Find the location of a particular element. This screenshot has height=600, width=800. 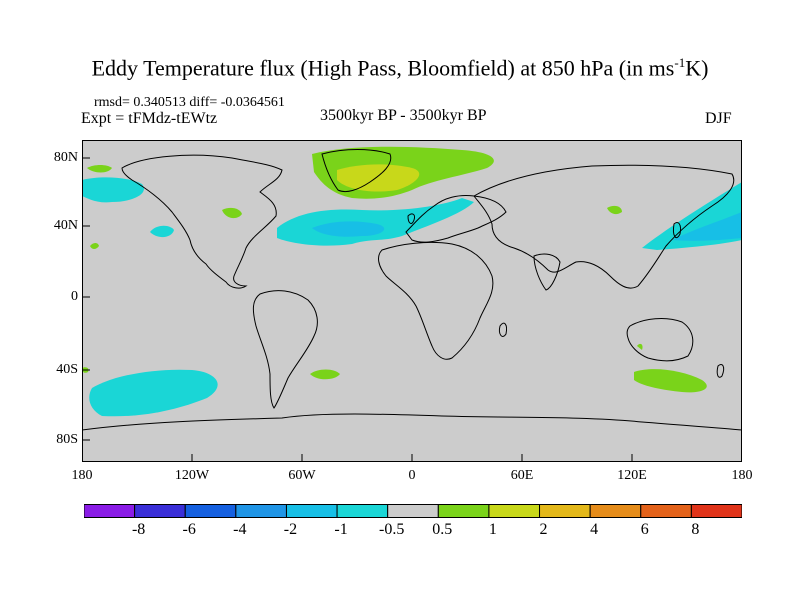

colorbar-label-7: 1 is located at coordinates (492, 529).